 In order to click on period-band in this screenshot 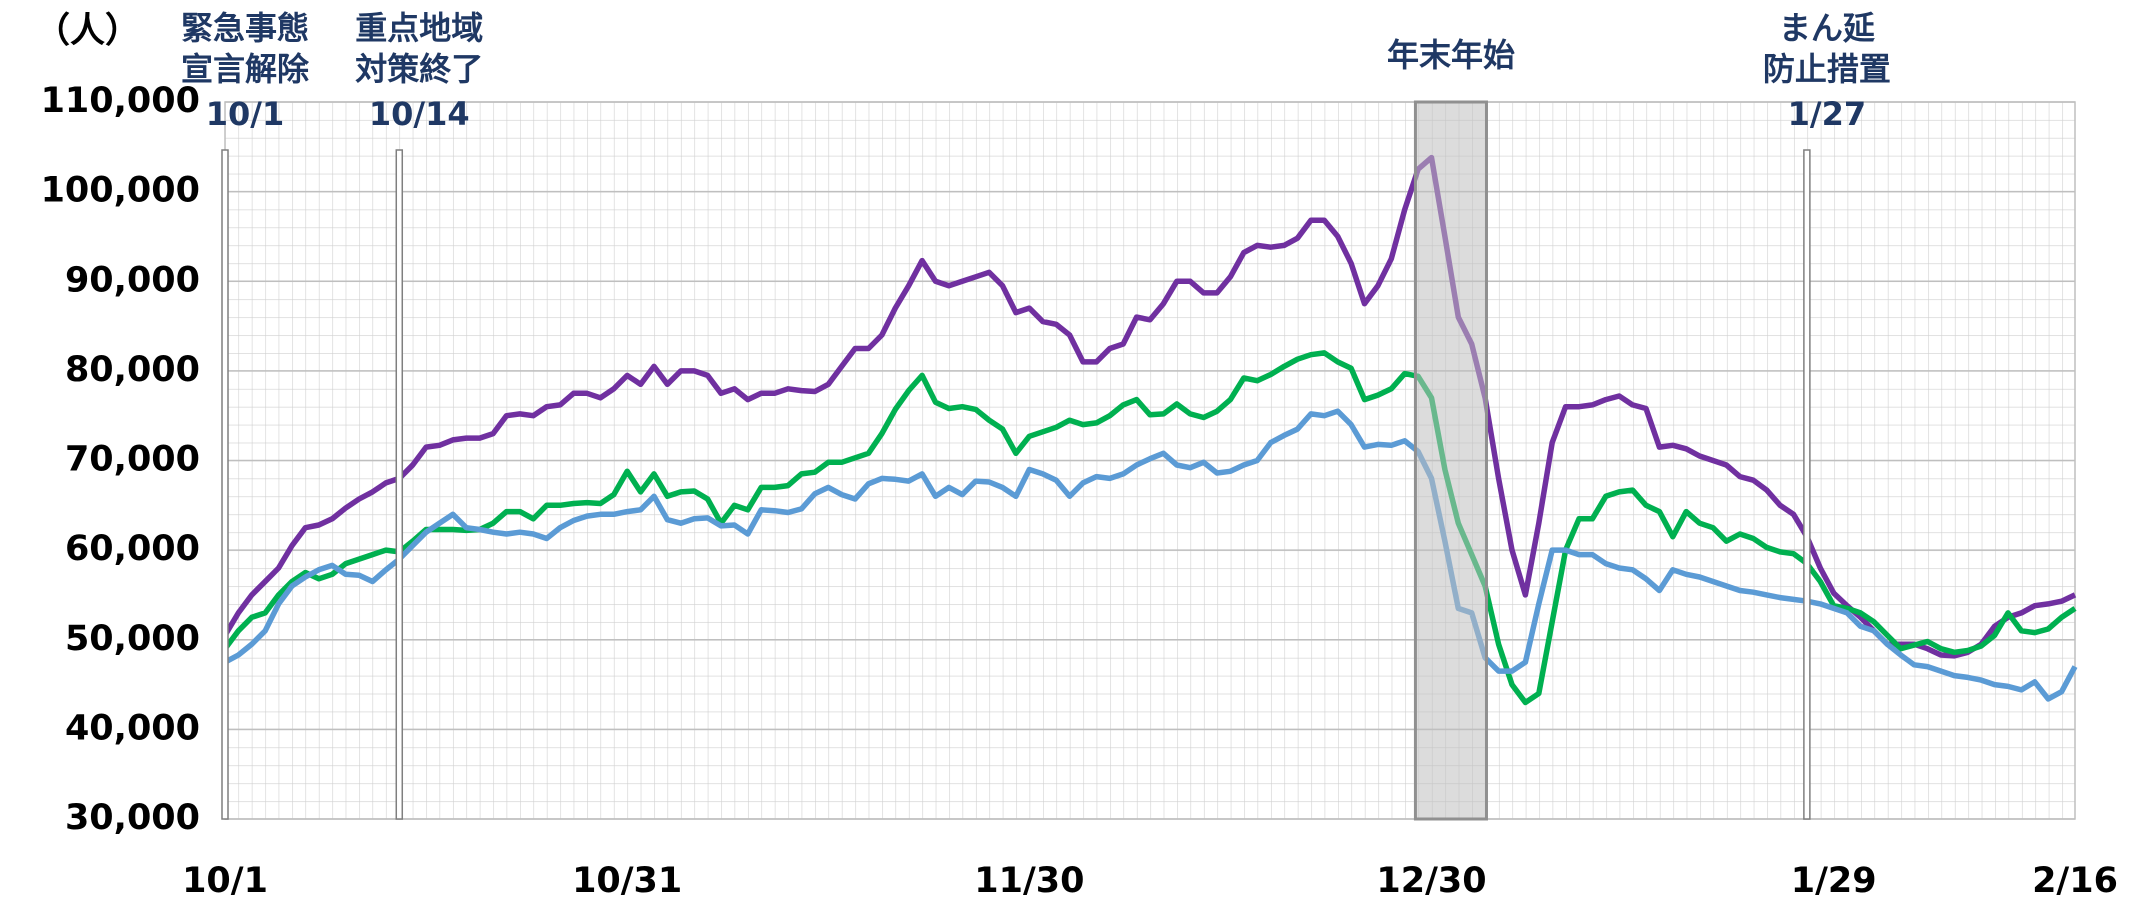, I will do `click(1450, 460)`.